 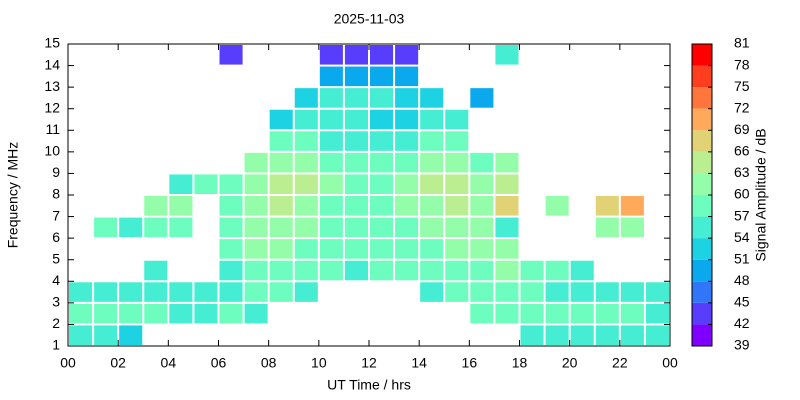 What do you see at coordinates (419, 363) in the screenshot?
I see `x-tick-label: 14` at bounding box center [419, 363].